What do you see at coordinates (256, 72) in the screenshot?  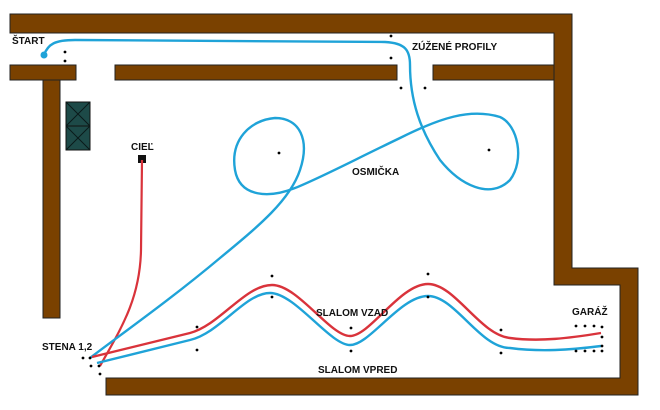 I see `wall-middle-center` at bounding box center [256, 72].